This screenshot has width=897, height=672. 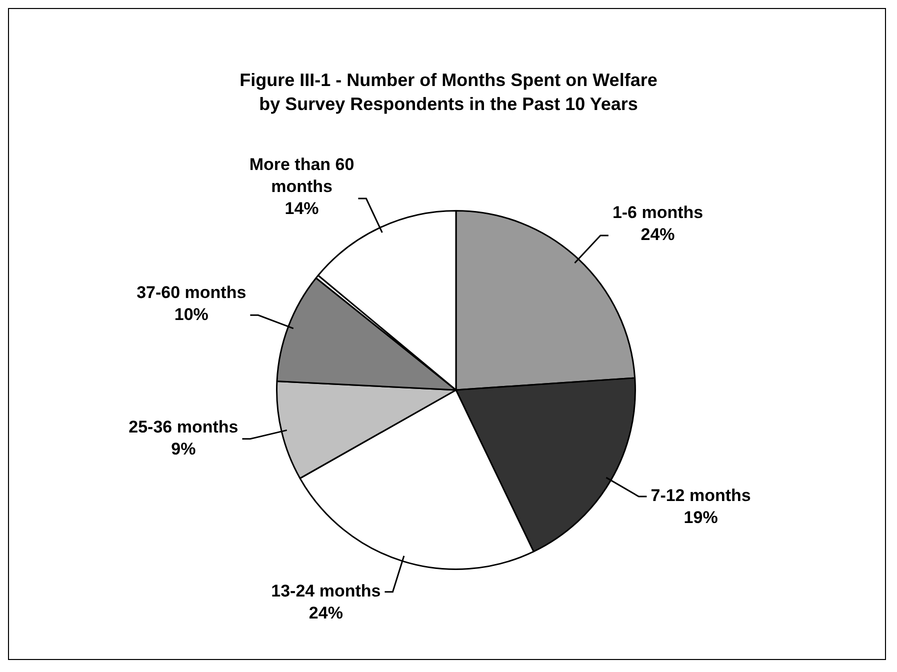 I want to click on chart-title: Figure III-1 - Number of Months Spent on Welfare by Survey Respondents in the Past 10 Years, so click(x=448, y=92).